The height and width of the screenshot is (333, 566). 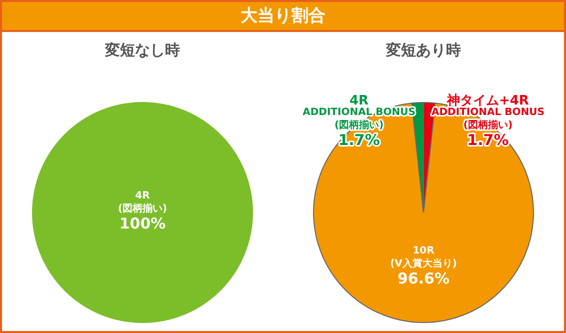 I want to click on slice-label: 10R (V入賞大当り), so click(x=423, y=258).